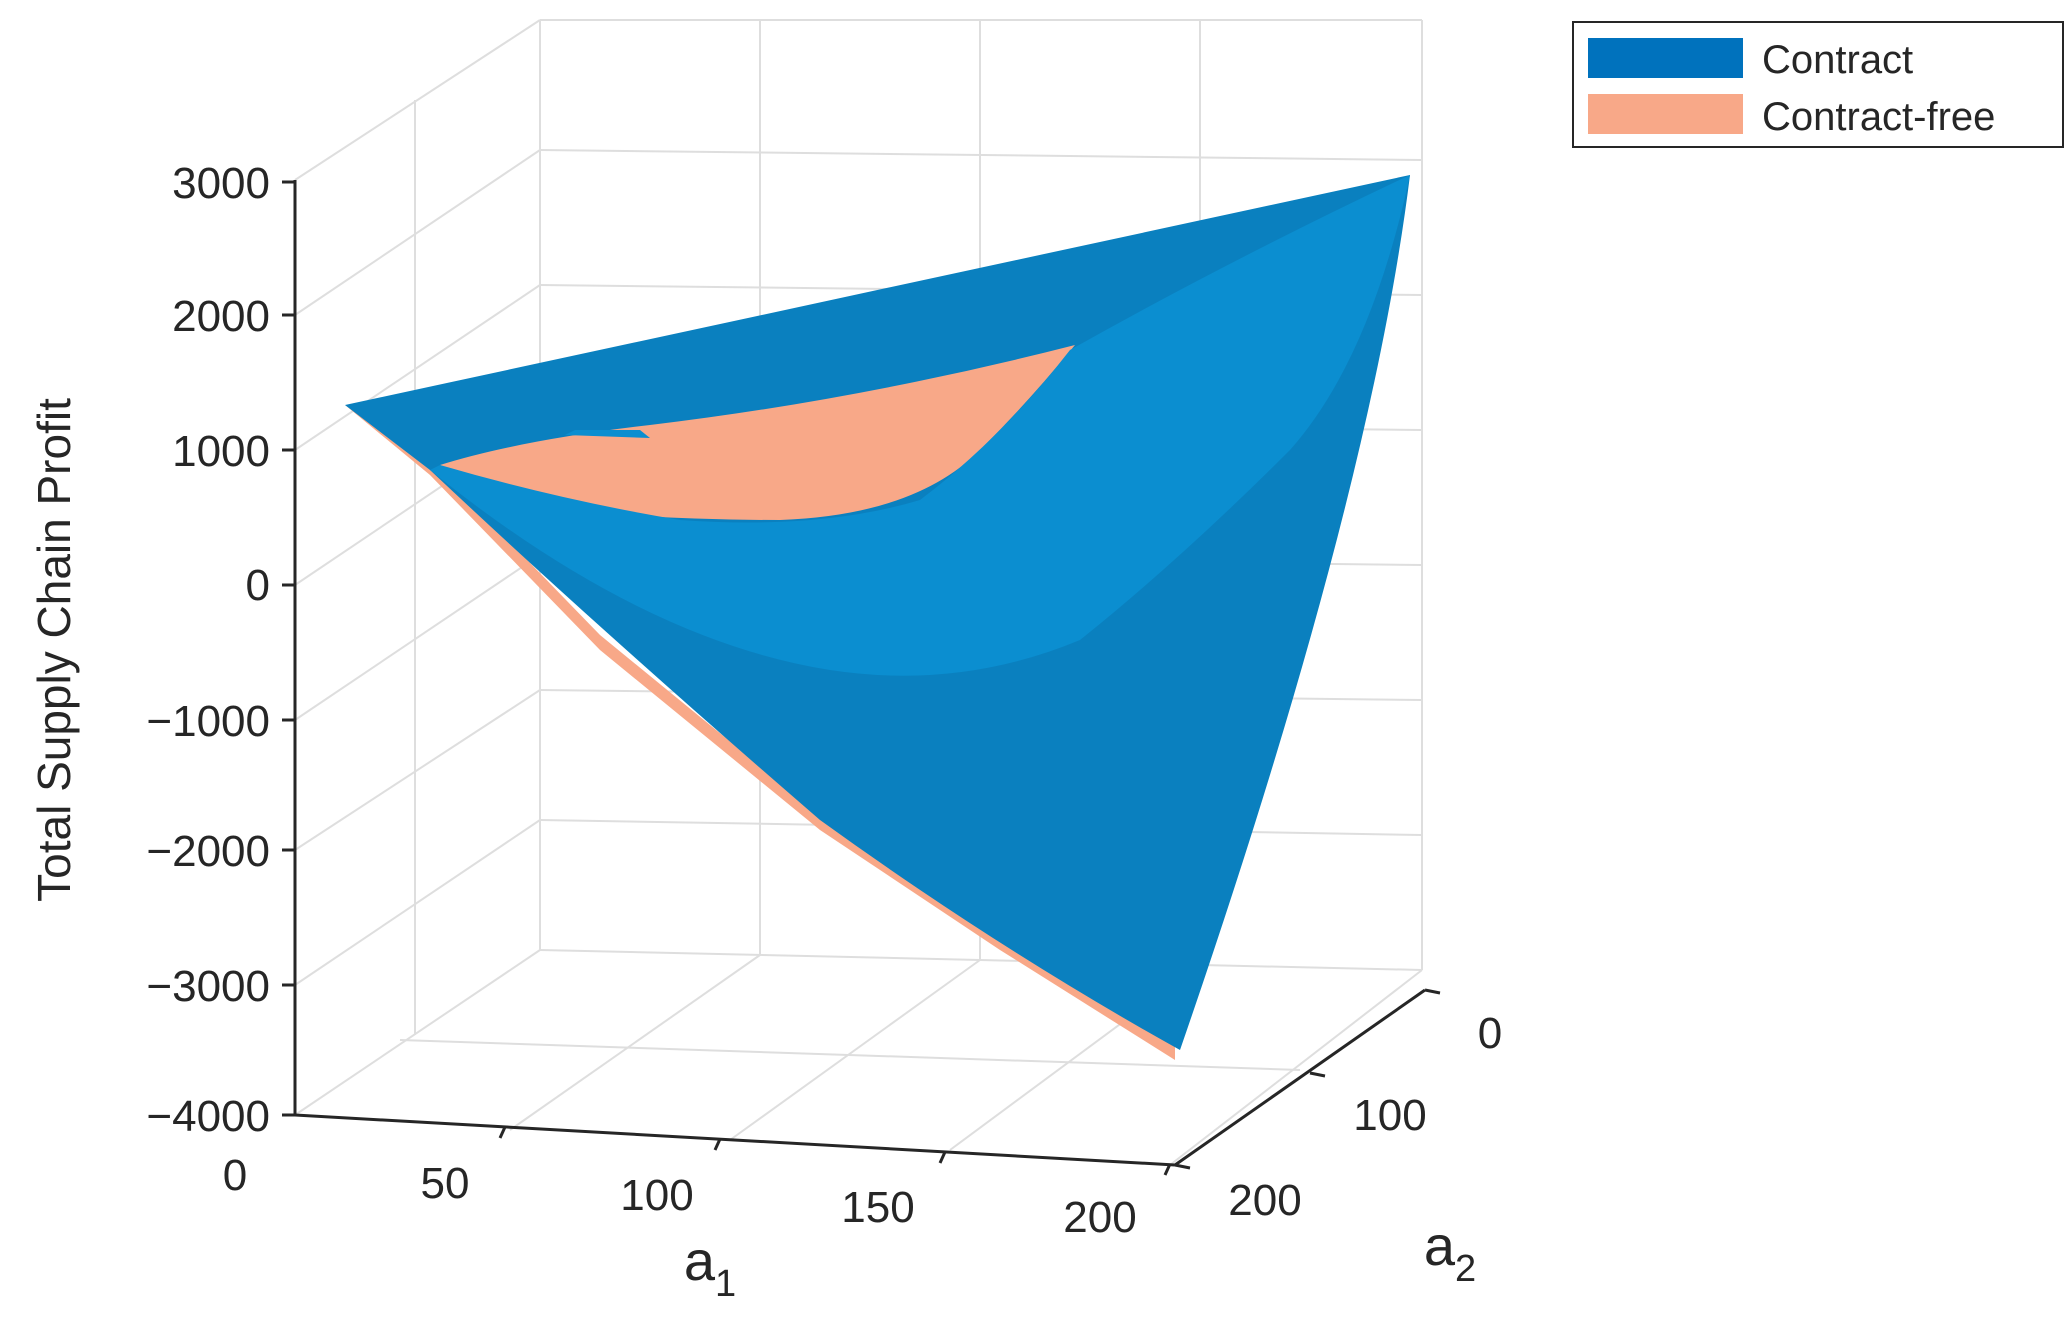 This screenshot has width=2072, height=1327. I want to click on z-tick-label: −3000, so click(208, 986).